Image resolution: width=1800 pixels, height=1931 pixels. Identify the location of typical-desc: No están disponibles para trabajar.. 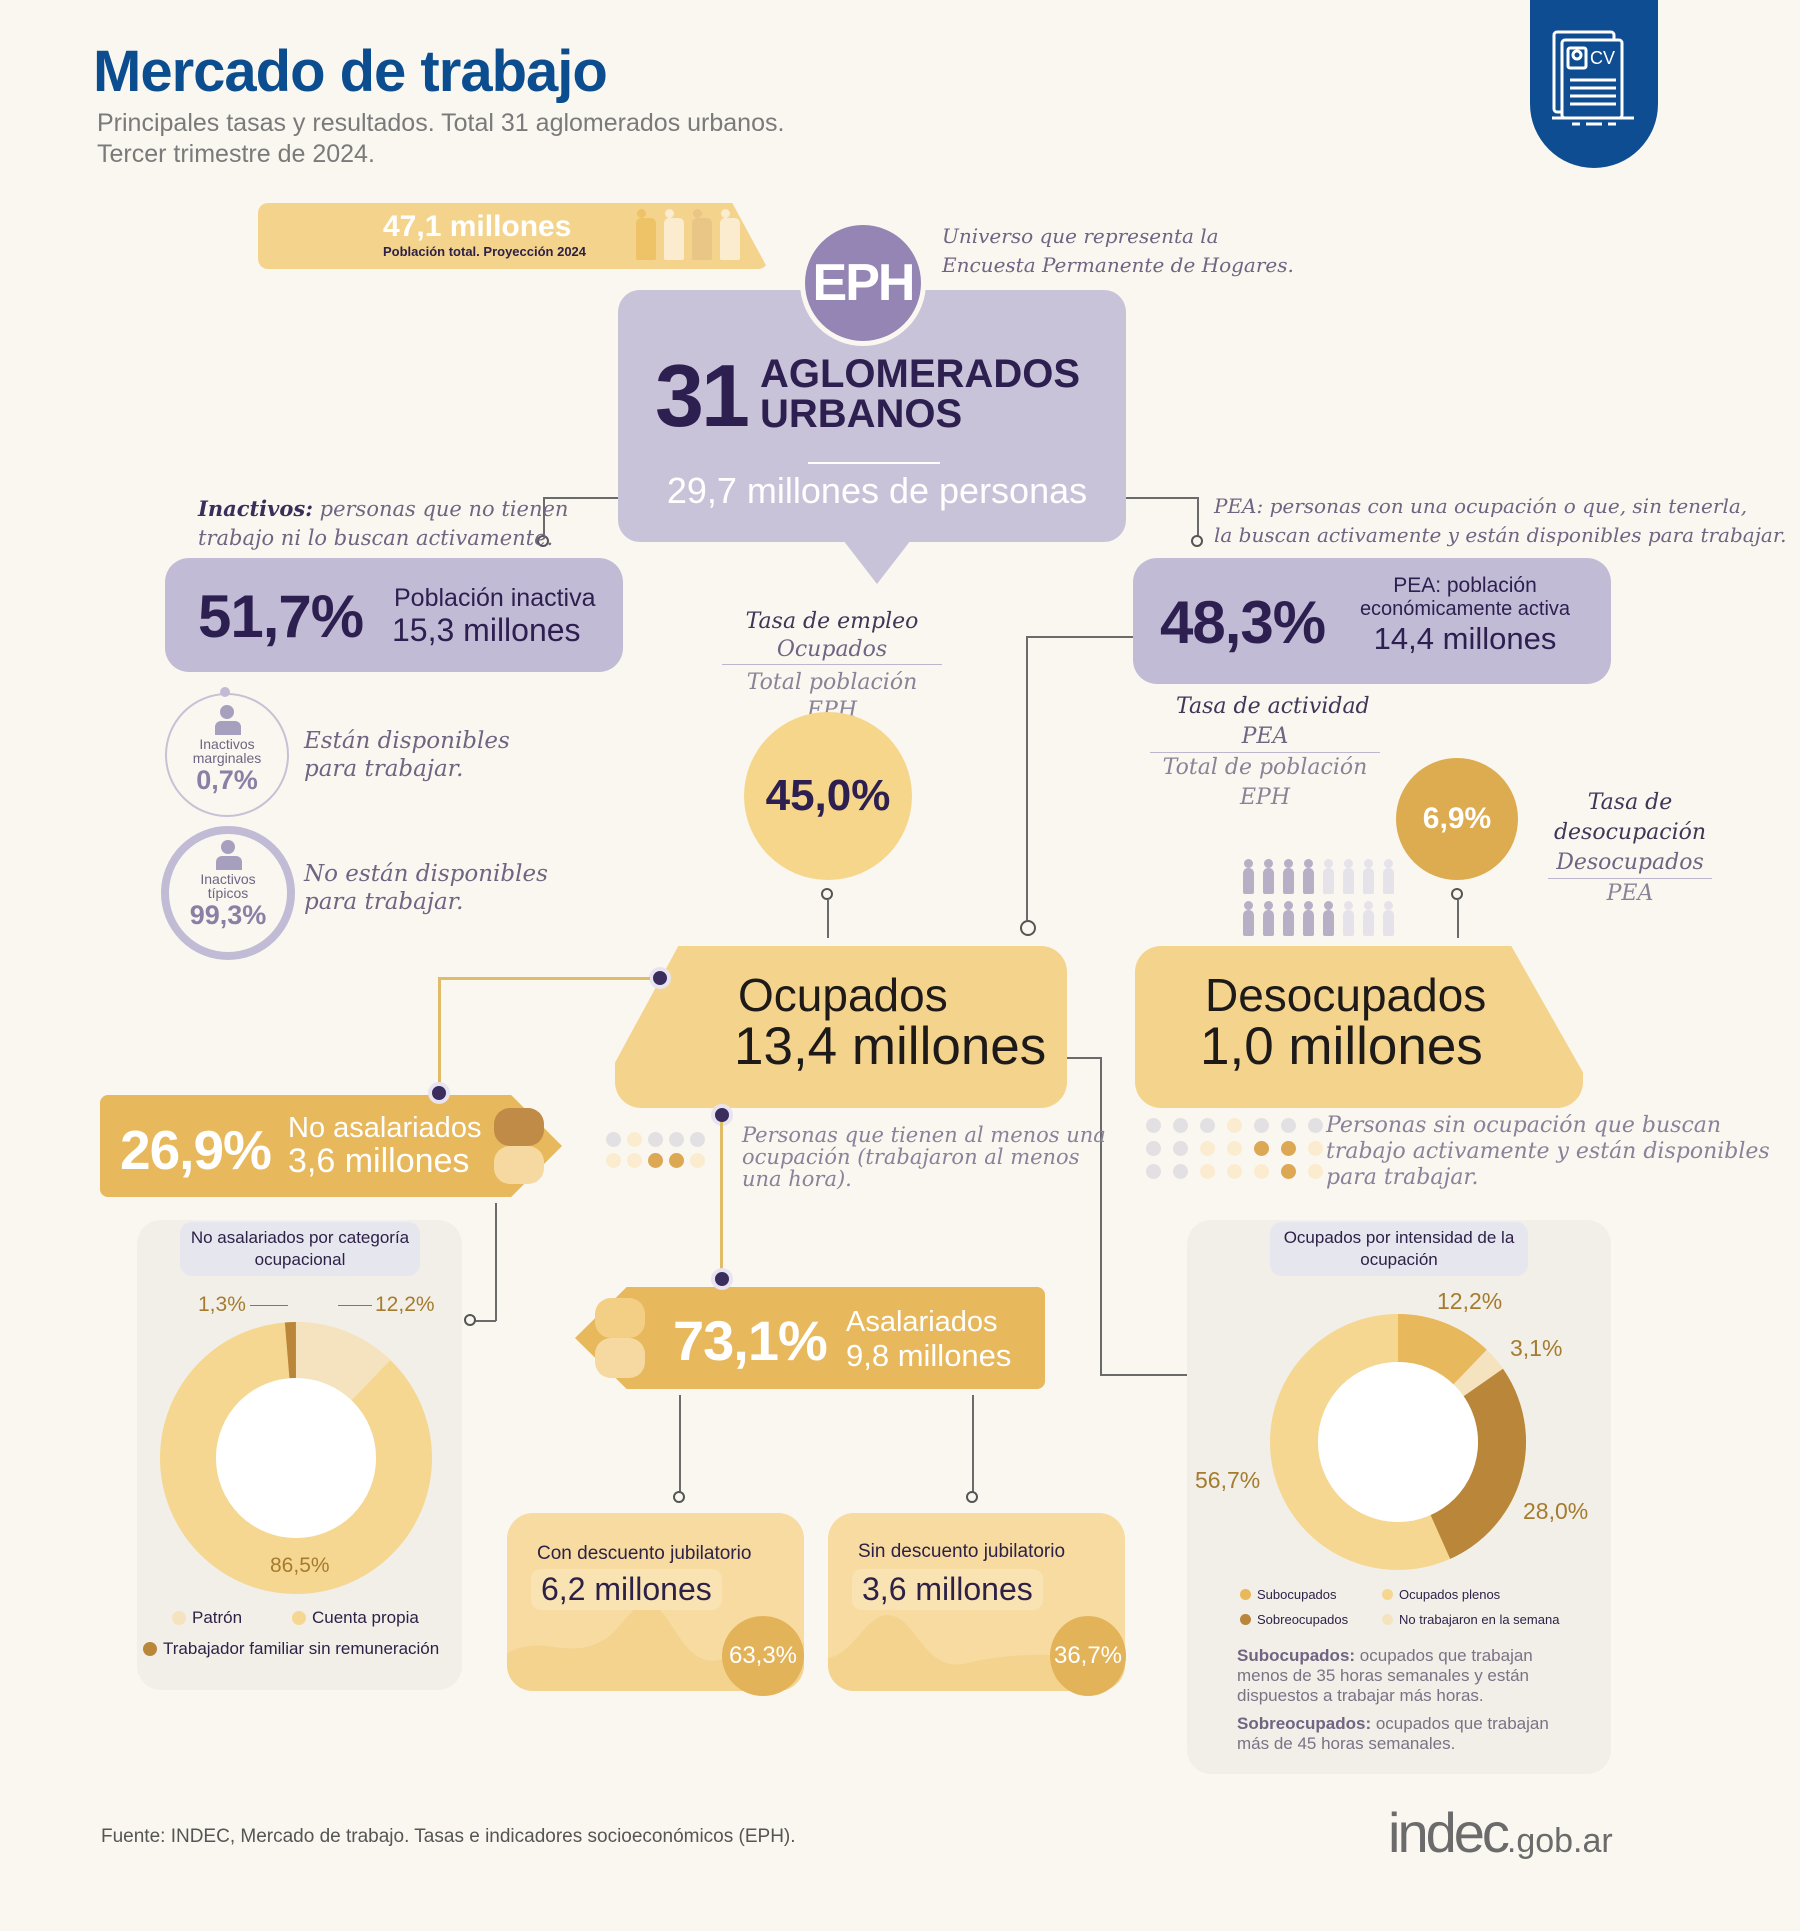
(426, 888).